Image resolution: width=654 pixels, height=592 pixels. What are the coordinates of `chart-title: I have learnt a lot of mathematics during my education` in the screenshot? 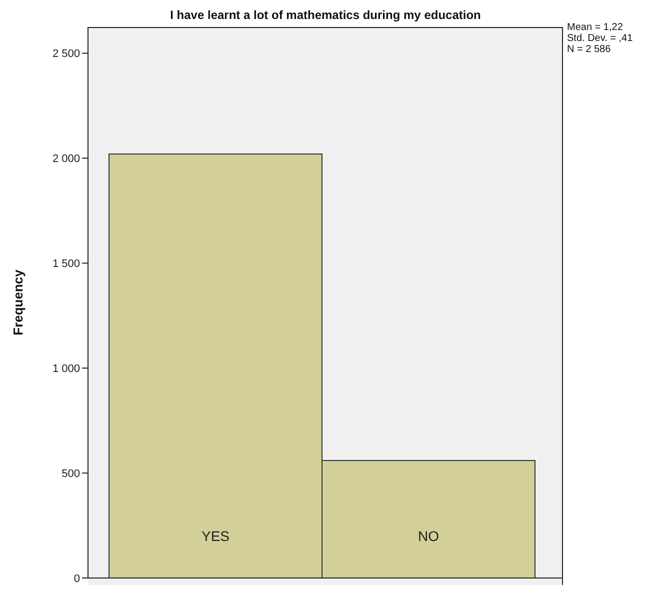 It's located at (325, 15).